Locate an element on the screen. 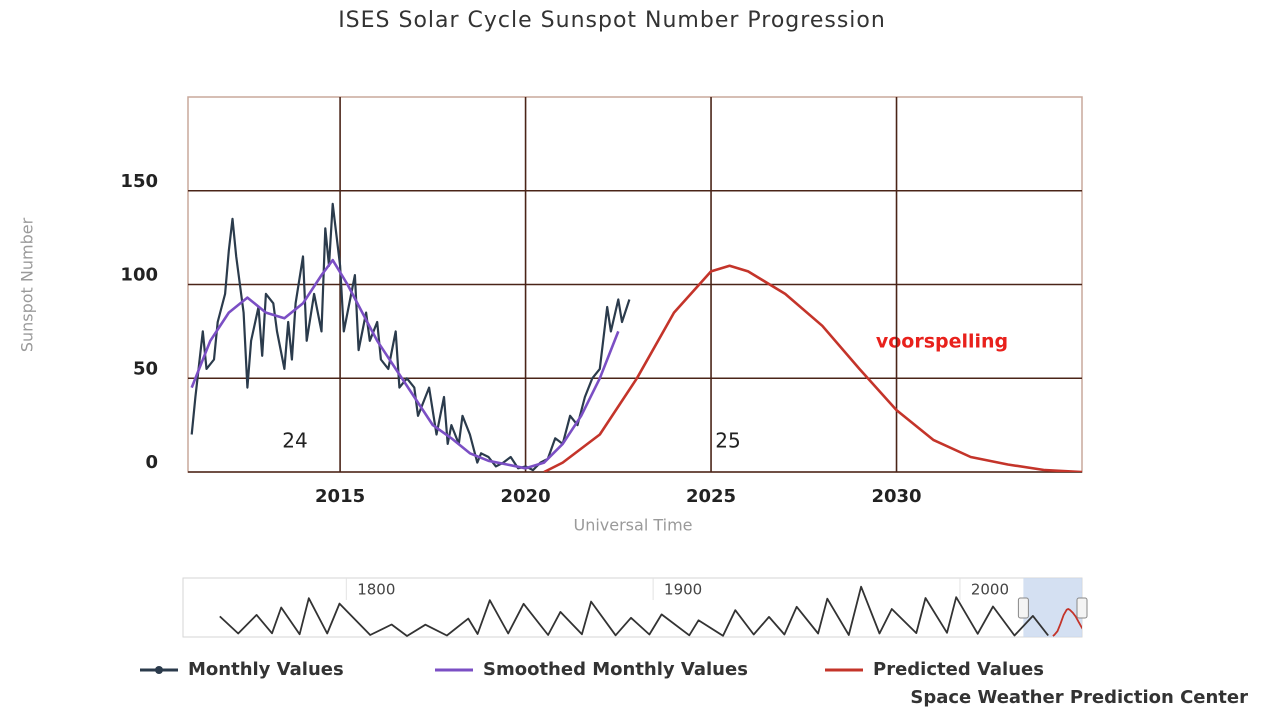  navigator-predicted is located at coordinates (1067, 622).